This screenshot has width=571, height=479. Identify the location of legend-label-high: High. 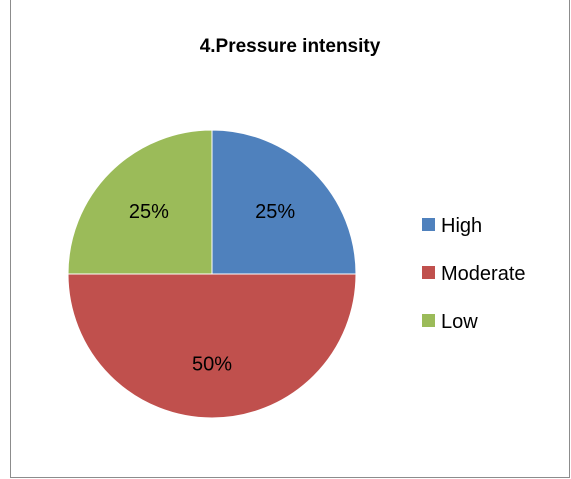
(461, 226).